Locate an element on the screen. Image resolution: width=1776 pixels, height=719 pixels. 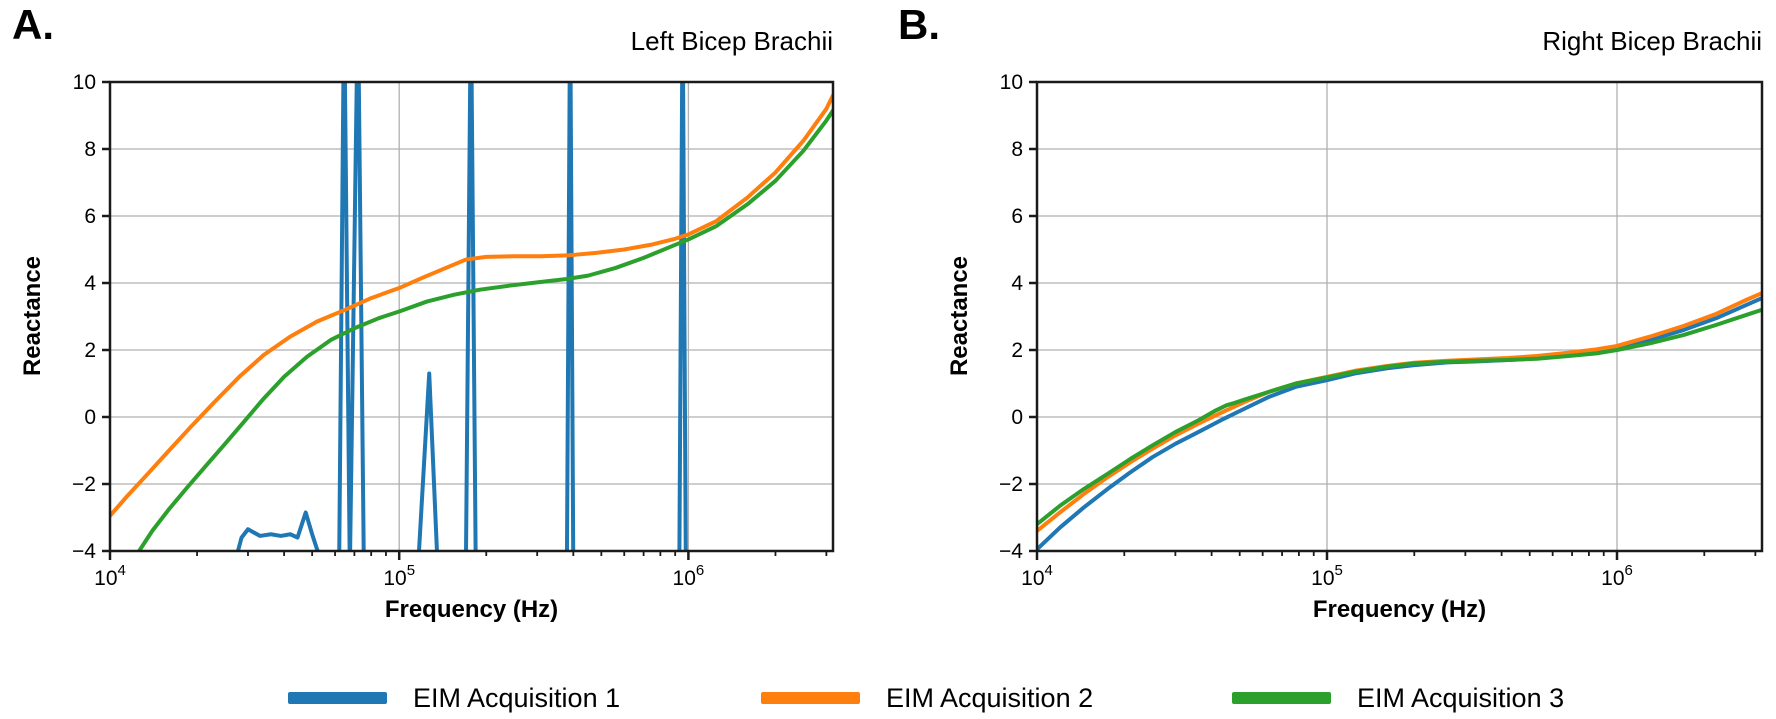
legend-item-acquisition-3: EIM Acquisition 3 is located at coordinates (1398, 698).